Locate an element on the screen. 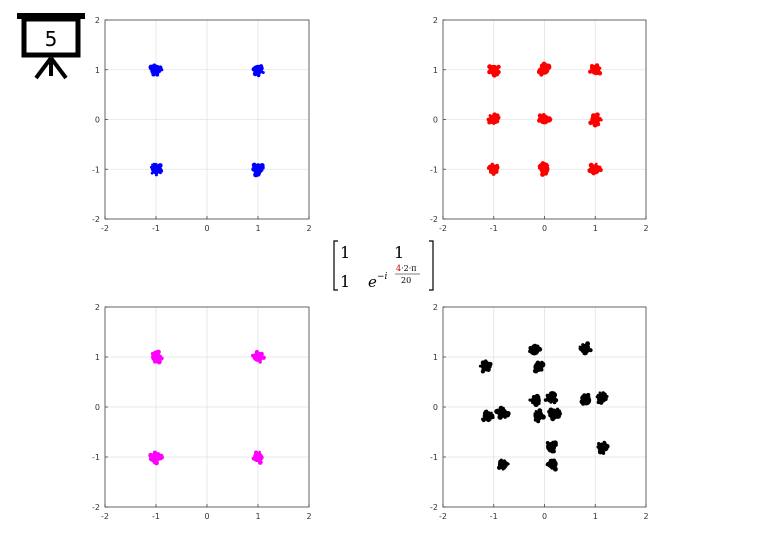 The width and height of the screenshot is (758, 544). right-bracket is located at coordinates (431, 265).